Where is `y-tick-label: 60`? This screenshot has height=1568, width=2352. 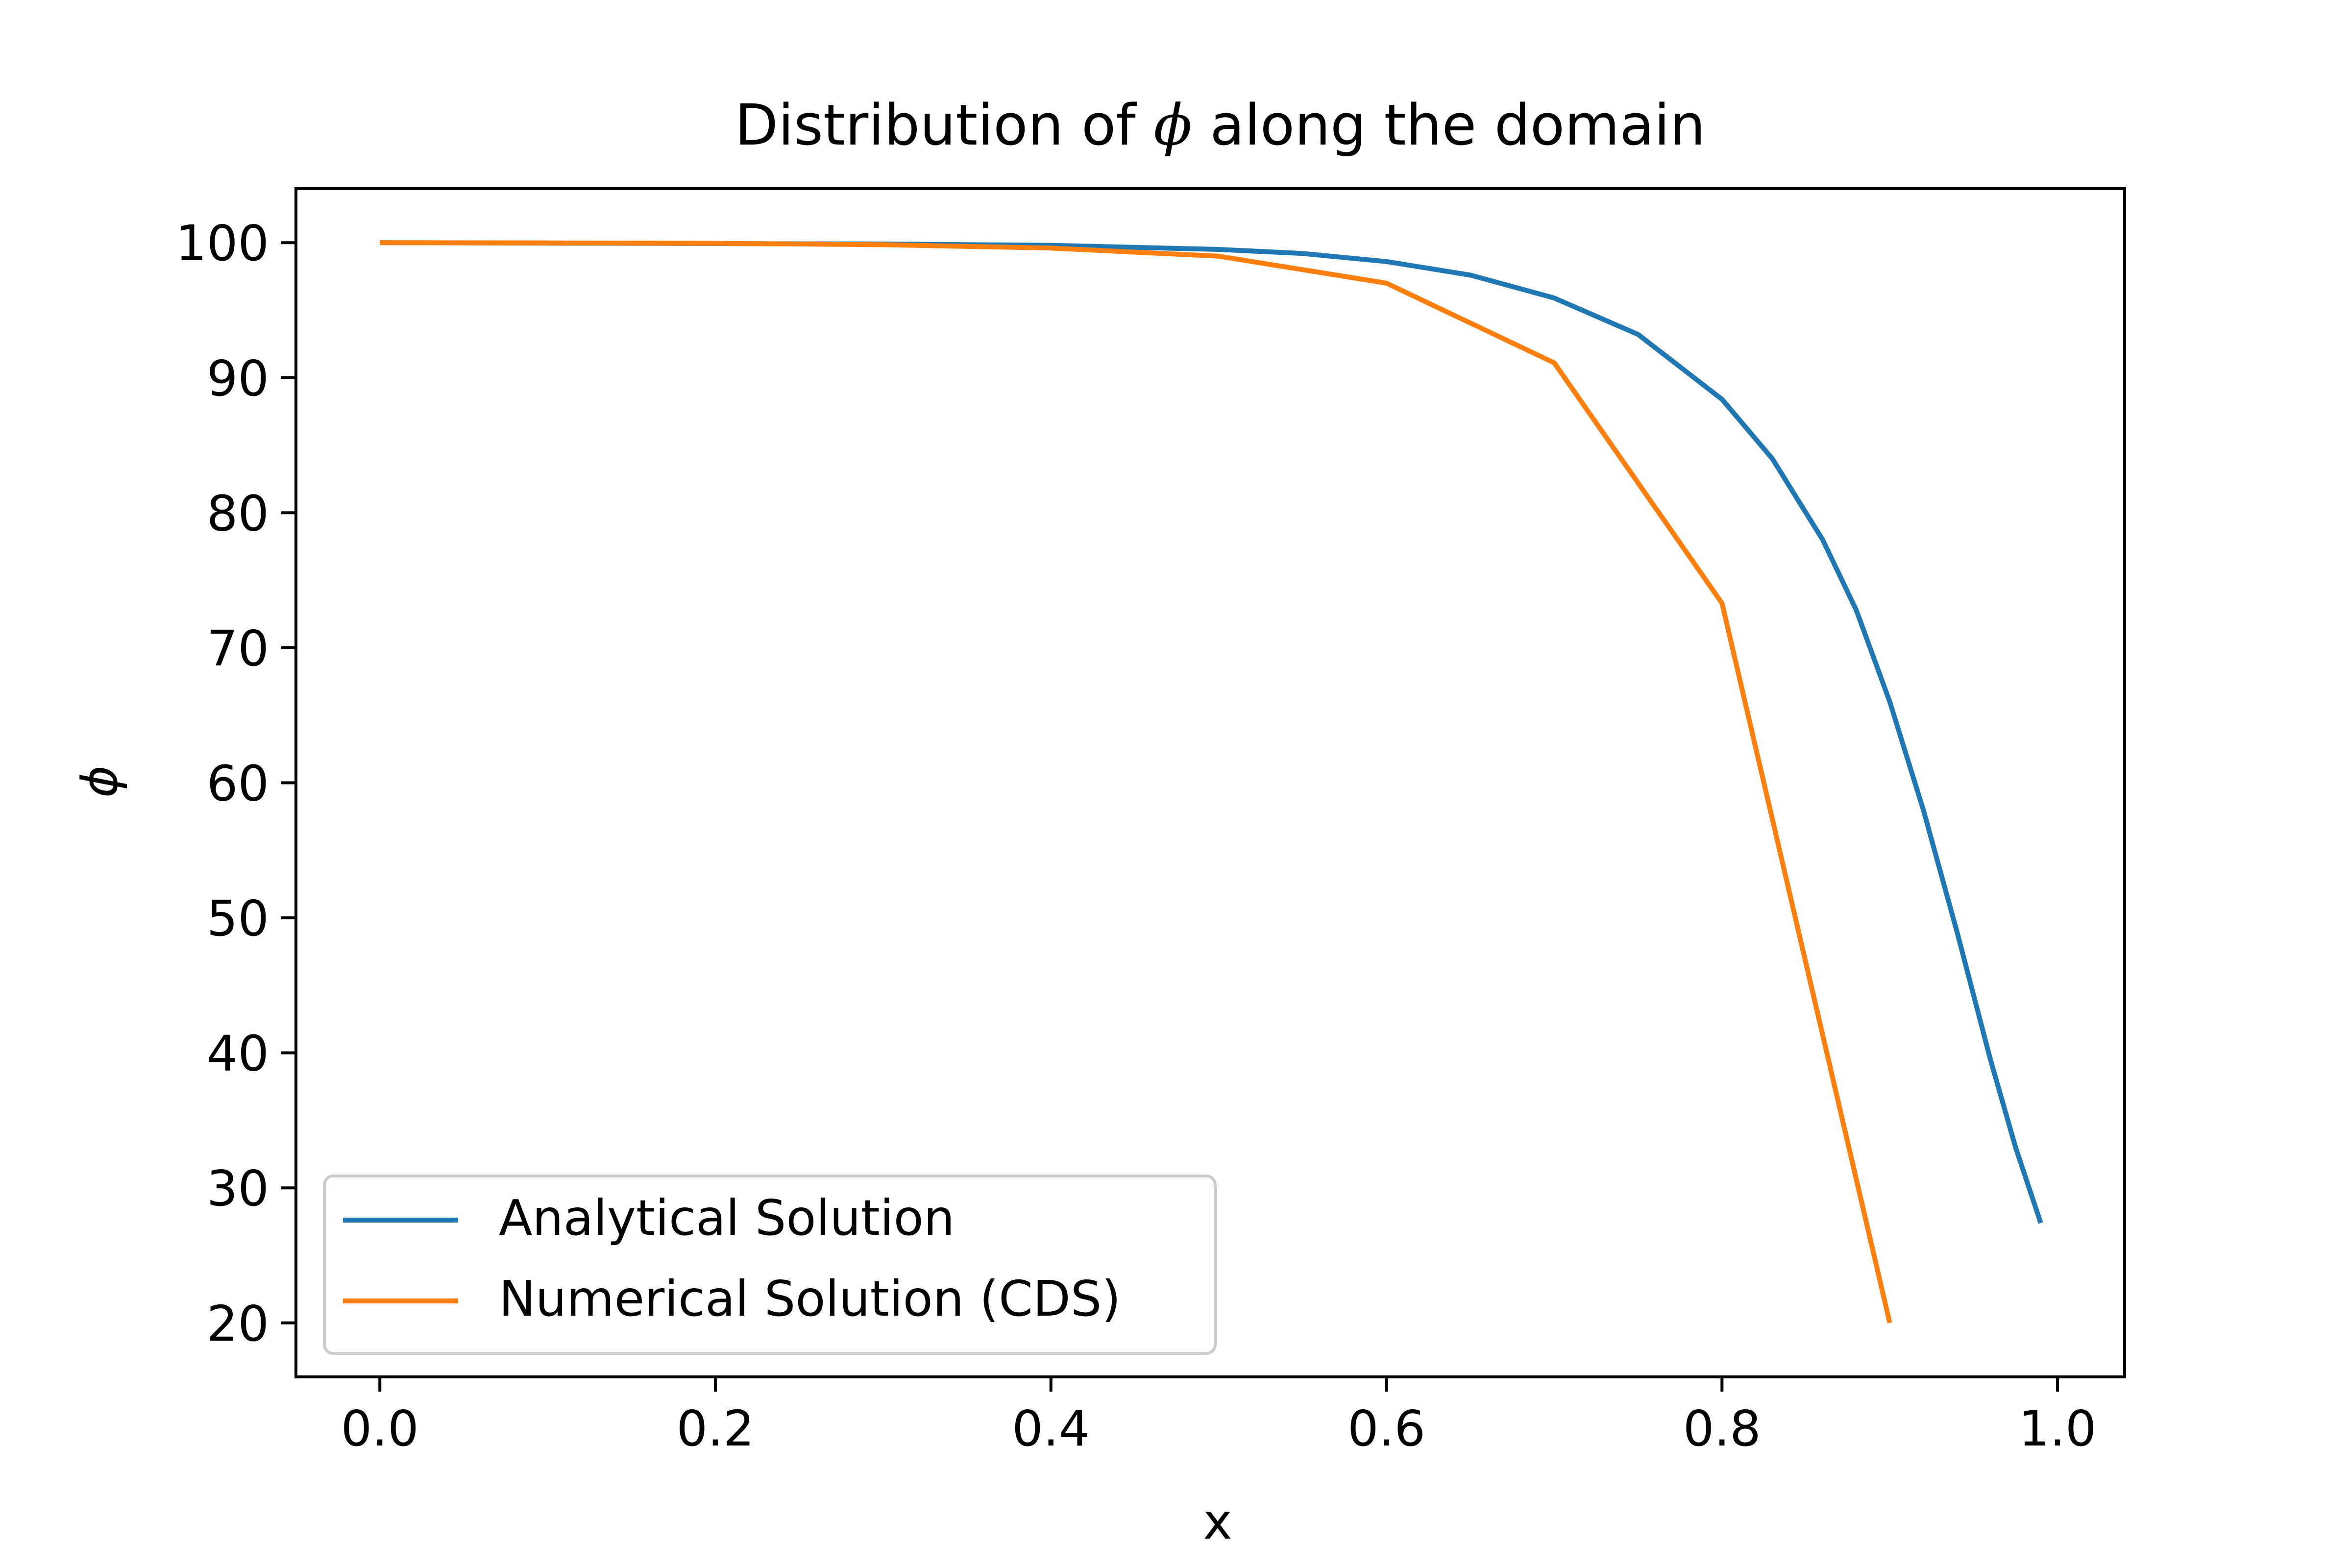
y-tick-label: 60 is located at coordinates (238, 783).